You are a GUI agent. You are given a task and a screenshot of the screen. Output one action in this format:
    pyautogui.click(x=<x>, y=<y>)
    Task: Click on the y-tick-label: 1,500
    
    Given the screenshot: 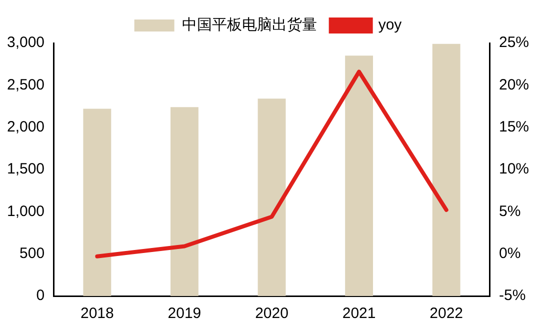 What is the action you would take?
    pyautogui.click(x=25, y=169)
    